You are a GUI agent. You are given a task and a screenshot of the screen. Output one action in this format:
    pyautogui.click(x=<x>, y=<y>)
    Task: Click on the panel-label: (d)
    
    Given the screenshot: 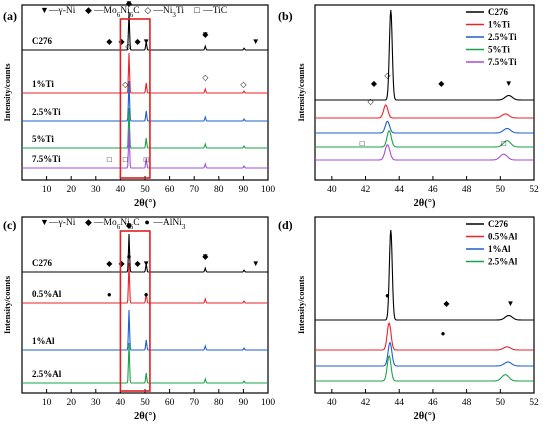 What is the action you would take?
    pyautogui.click(x=285, y=225)
    